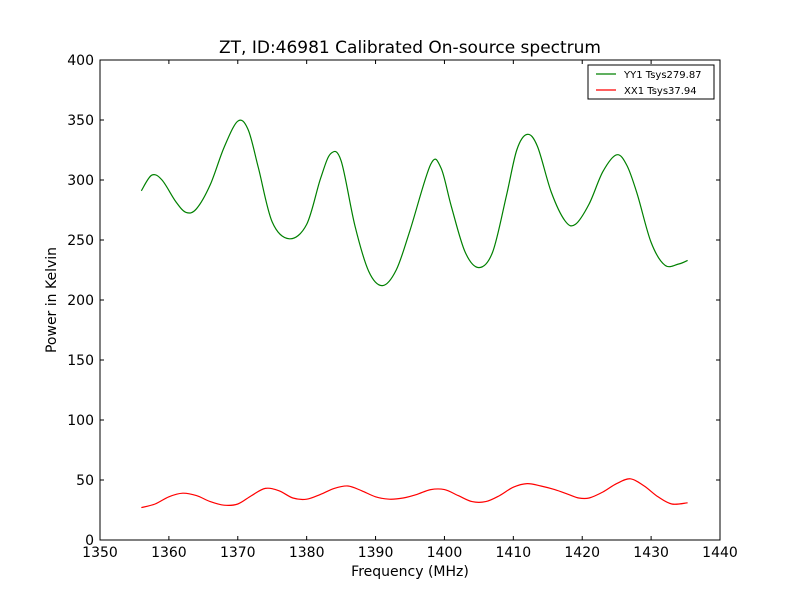  I want to click on x-tick-label: 1370, so click(238, 553).